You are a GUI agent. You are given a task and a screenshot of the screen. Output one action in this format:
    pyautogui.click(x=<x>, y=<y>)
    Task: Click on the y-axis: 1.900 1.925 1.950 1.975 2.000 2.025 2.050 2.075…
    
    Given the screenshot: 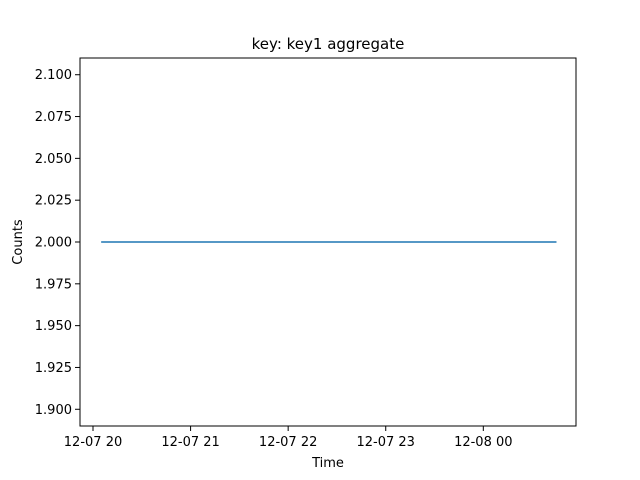 What is the action you would take?
    pyautogui.click(x=57, y=243)
    